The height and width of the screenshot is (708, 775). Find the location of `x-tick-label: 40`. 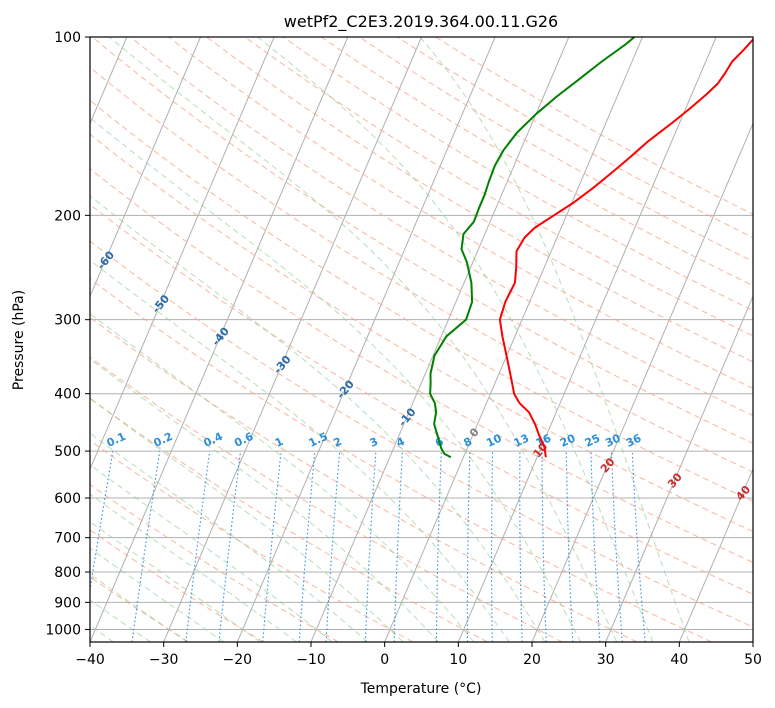

x-tick-label: 40 is located at coordinates (679, 660).